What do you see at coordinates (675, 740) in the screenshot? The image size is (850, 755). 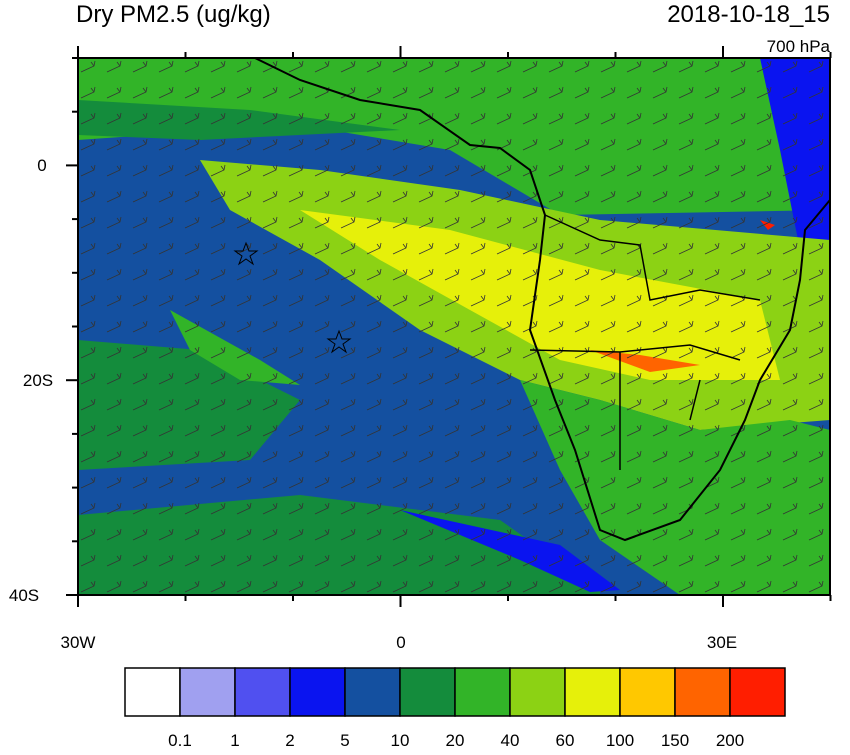 I see `colorbar-label: 150` at bounding box center [675, 740].